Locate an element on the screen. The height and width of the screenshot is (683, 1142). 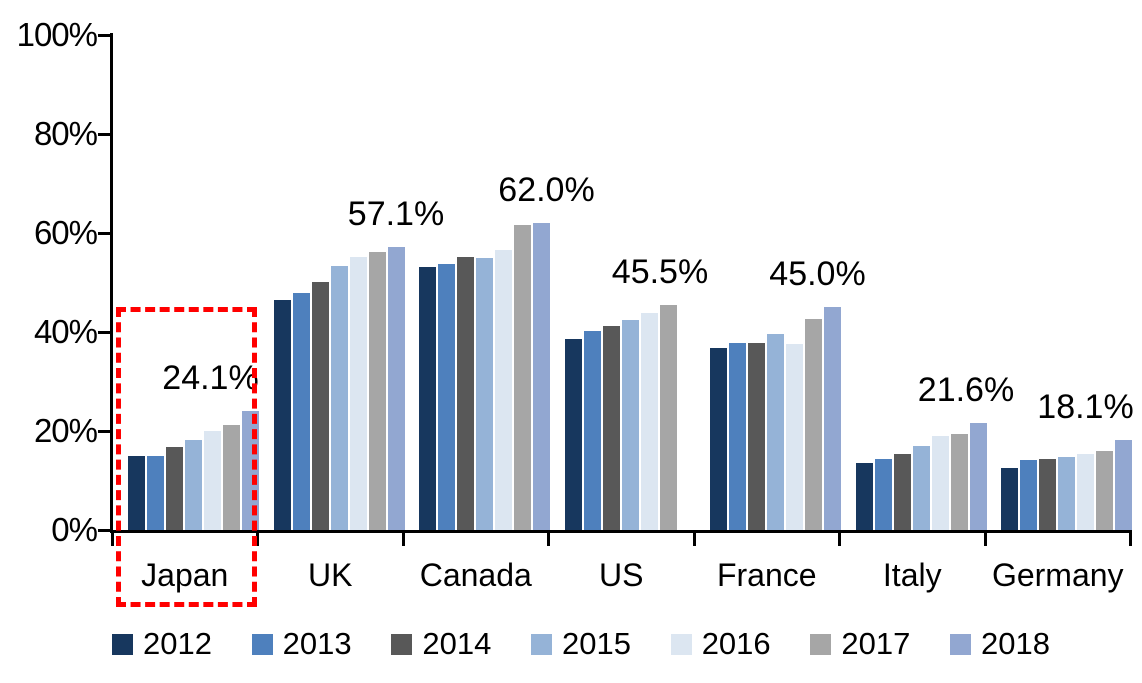
bar-germany-2012 is located at coordinates (1009, 498).